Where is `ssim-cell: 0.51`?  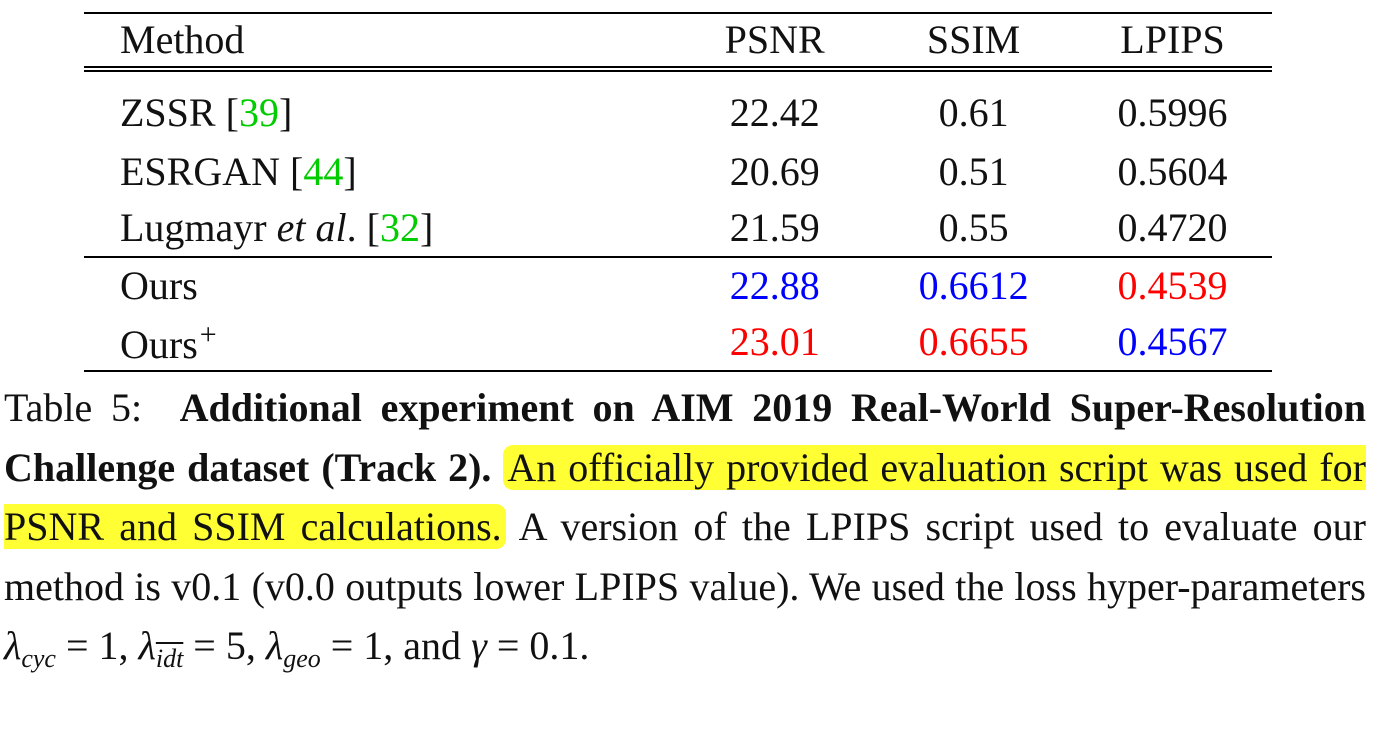
ssim-cell: 0.51 is located at coordinates (973, 171).